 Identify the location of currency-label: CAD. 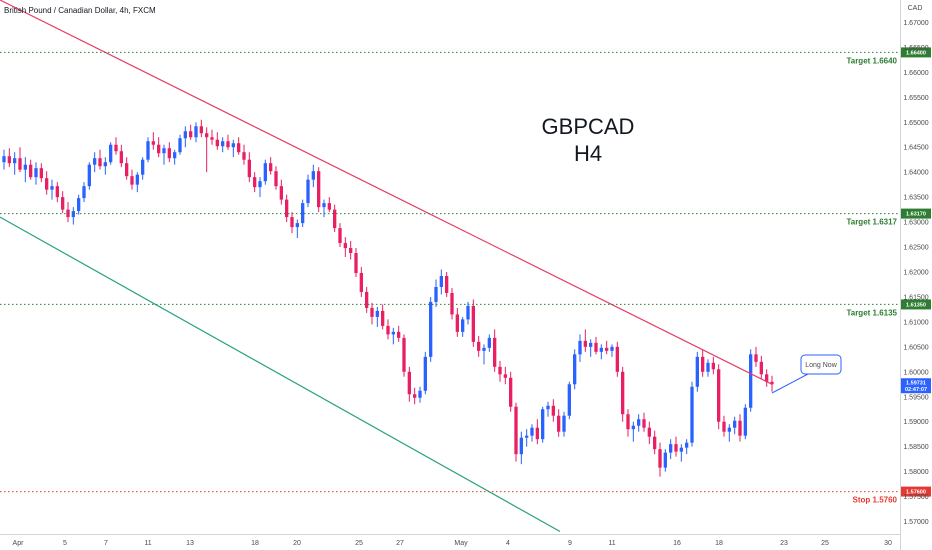
(915, 8).